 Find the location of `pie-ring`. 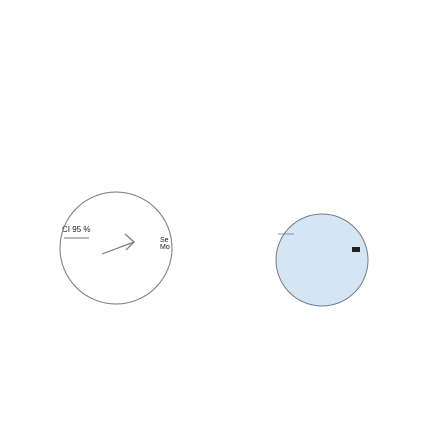

pie-ring is located at coordinates (116, 248).